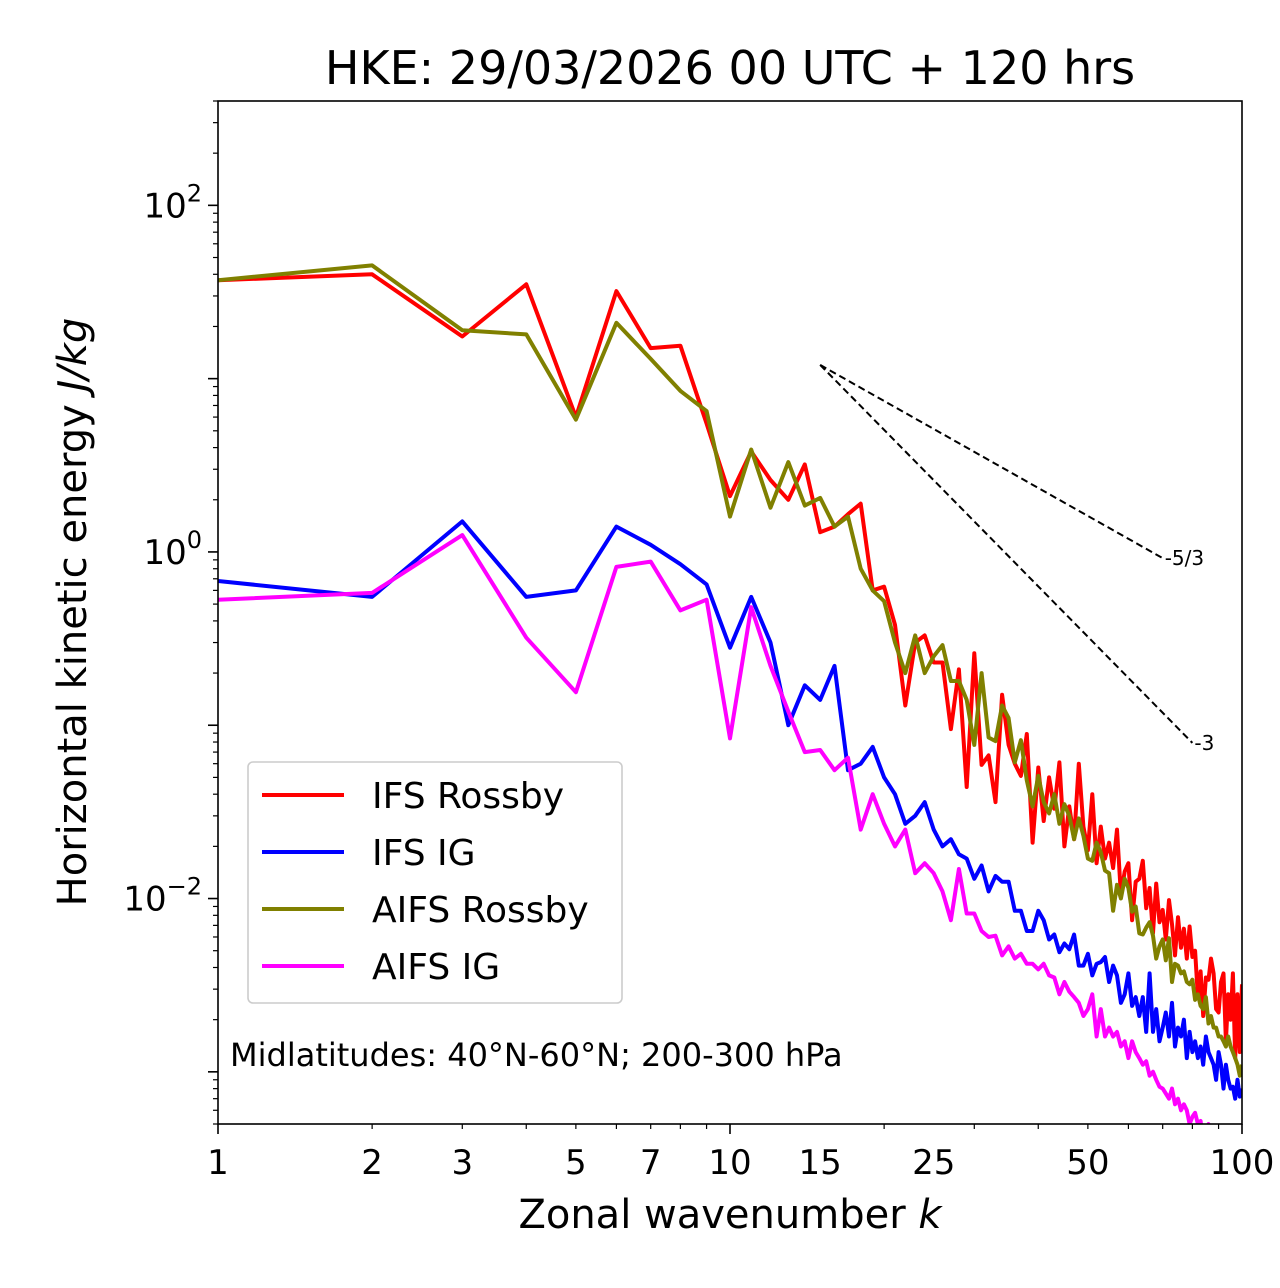 This screenshot has width=1280, height=1288. I want to click on x-tick-label: 10, so click(729, 1163).